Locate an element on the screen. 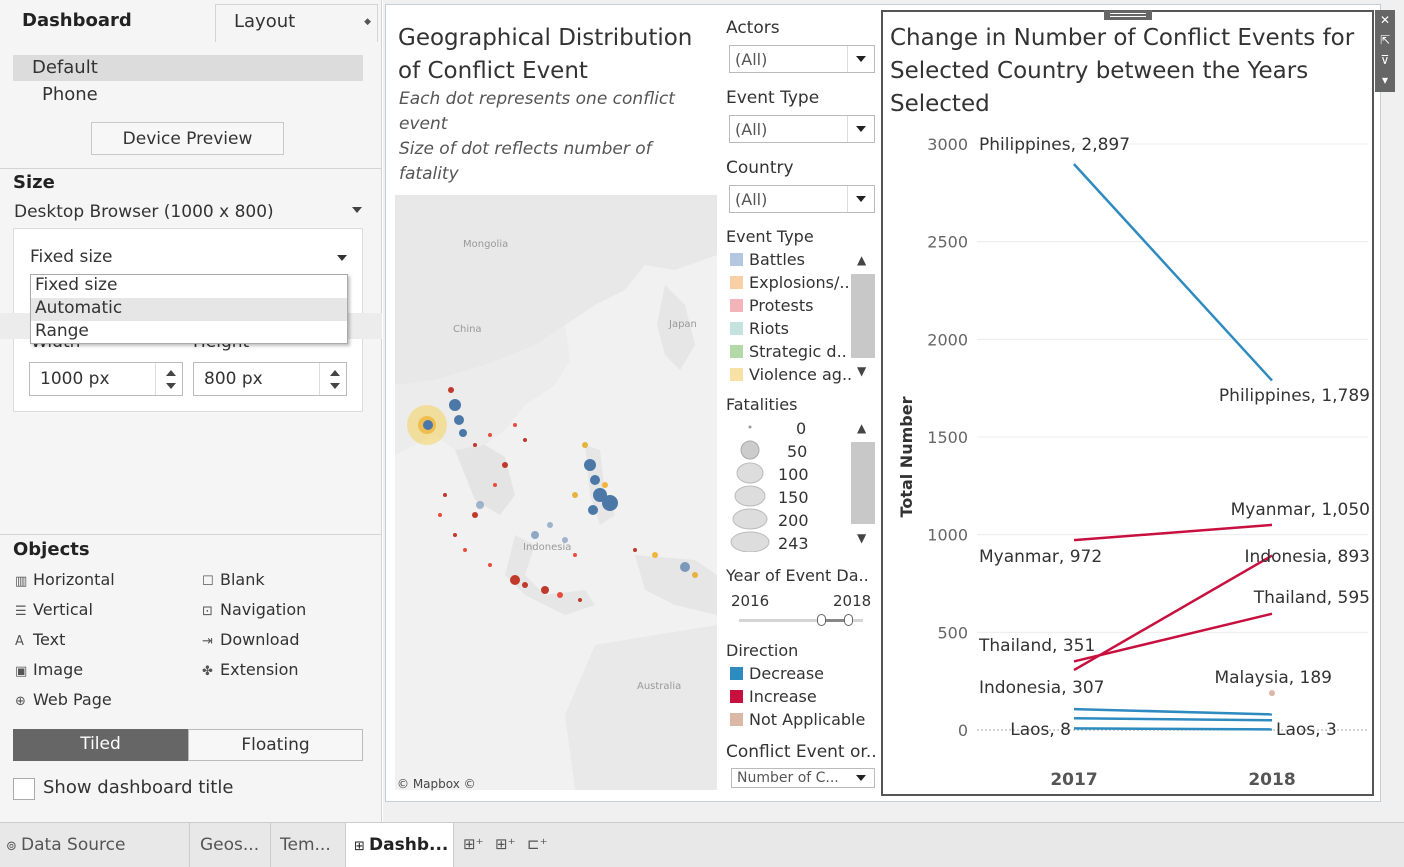 The image size is (1404, 867). legend-item-increase: Increase is located at coordinates (773, 697).